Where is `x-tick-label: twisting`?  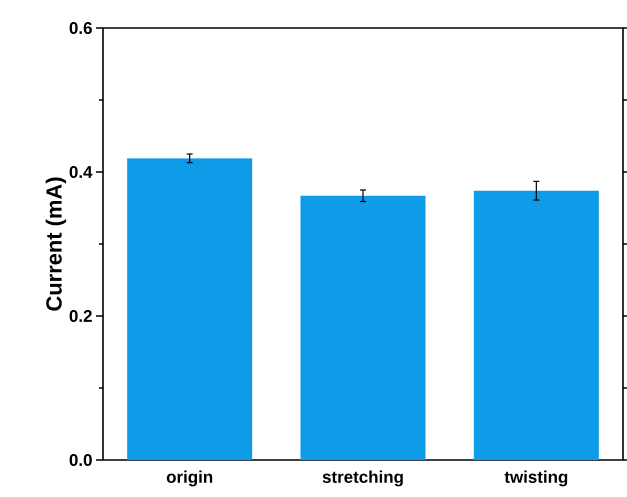 x-tick-label: twisting is located at coordinates (536, 478).